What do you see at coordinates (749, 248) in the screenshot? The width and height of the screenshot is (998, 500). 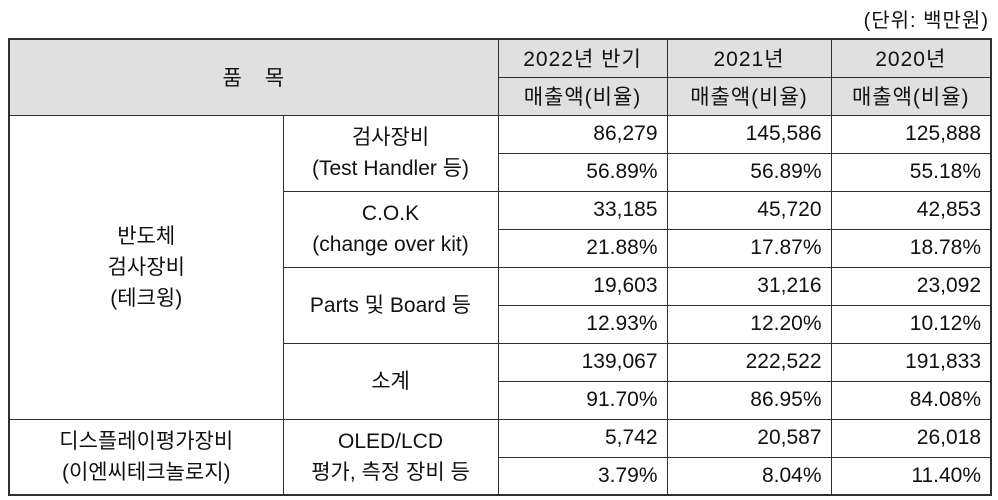 I see `ratio-value-cell: 17.87%` at bounding box center [749, 248].